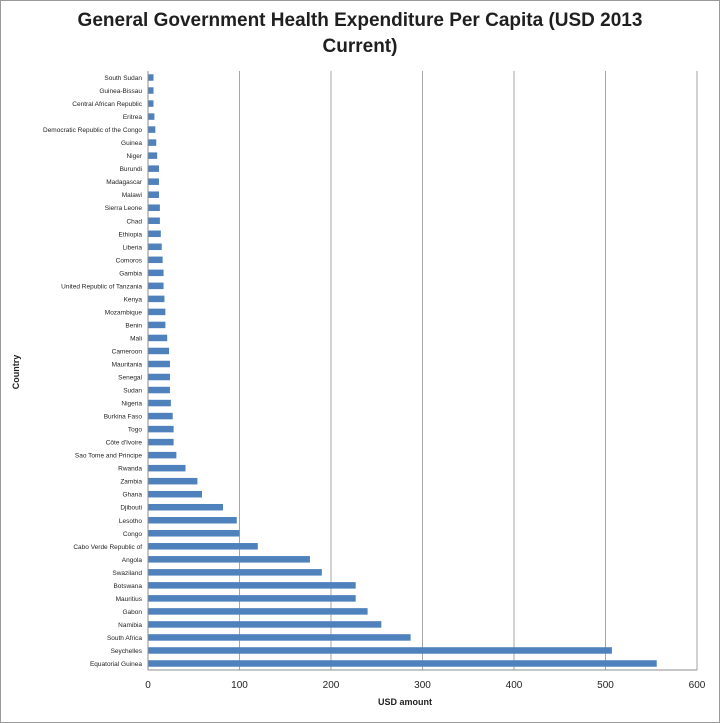  What do you see at coordinates (331, 685) in the screenshot?
I see `x-tick-label: 200` at bounding box center [331, 685].